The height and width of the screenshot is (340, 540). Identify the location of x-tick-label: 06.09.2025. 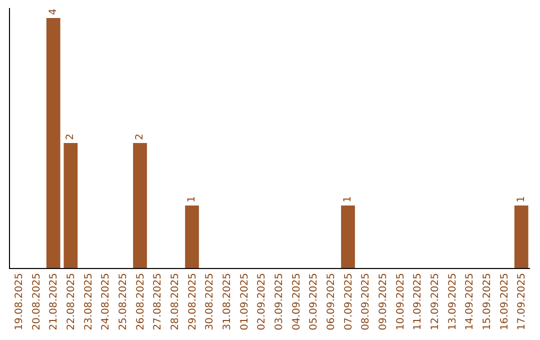
(331, 301).